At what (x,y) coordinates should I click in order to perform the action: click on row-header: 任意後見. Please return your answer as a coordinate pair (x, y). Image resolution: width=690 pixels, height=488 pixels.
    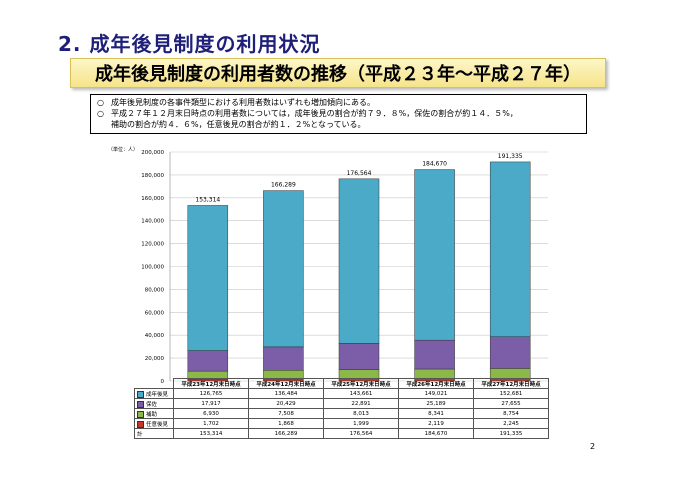
    Looking at the image, I should click on (154, 423).